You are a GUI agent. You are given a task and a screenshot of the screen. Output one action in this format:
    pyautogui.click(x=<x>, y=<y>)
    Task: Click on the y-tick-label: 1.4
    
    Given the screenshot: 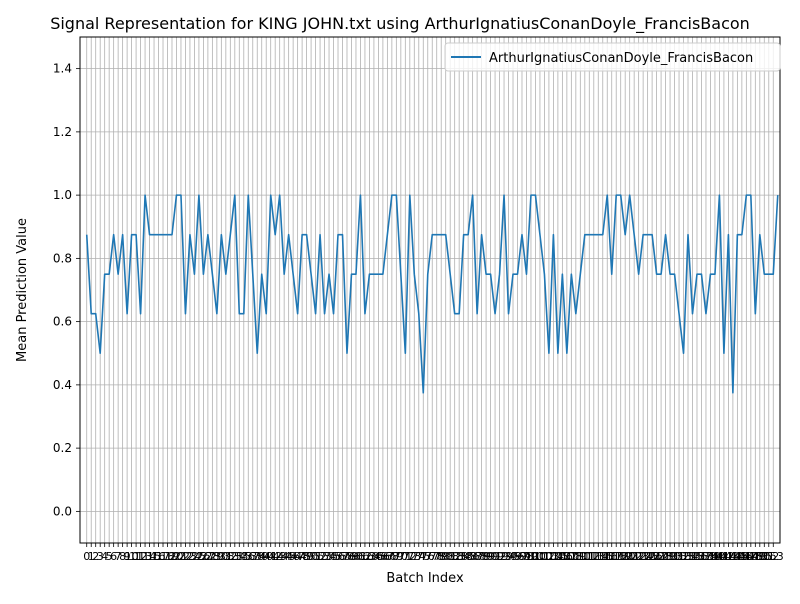 What is the action you would take?
    pyautogui.click(x=62, y=69)
    